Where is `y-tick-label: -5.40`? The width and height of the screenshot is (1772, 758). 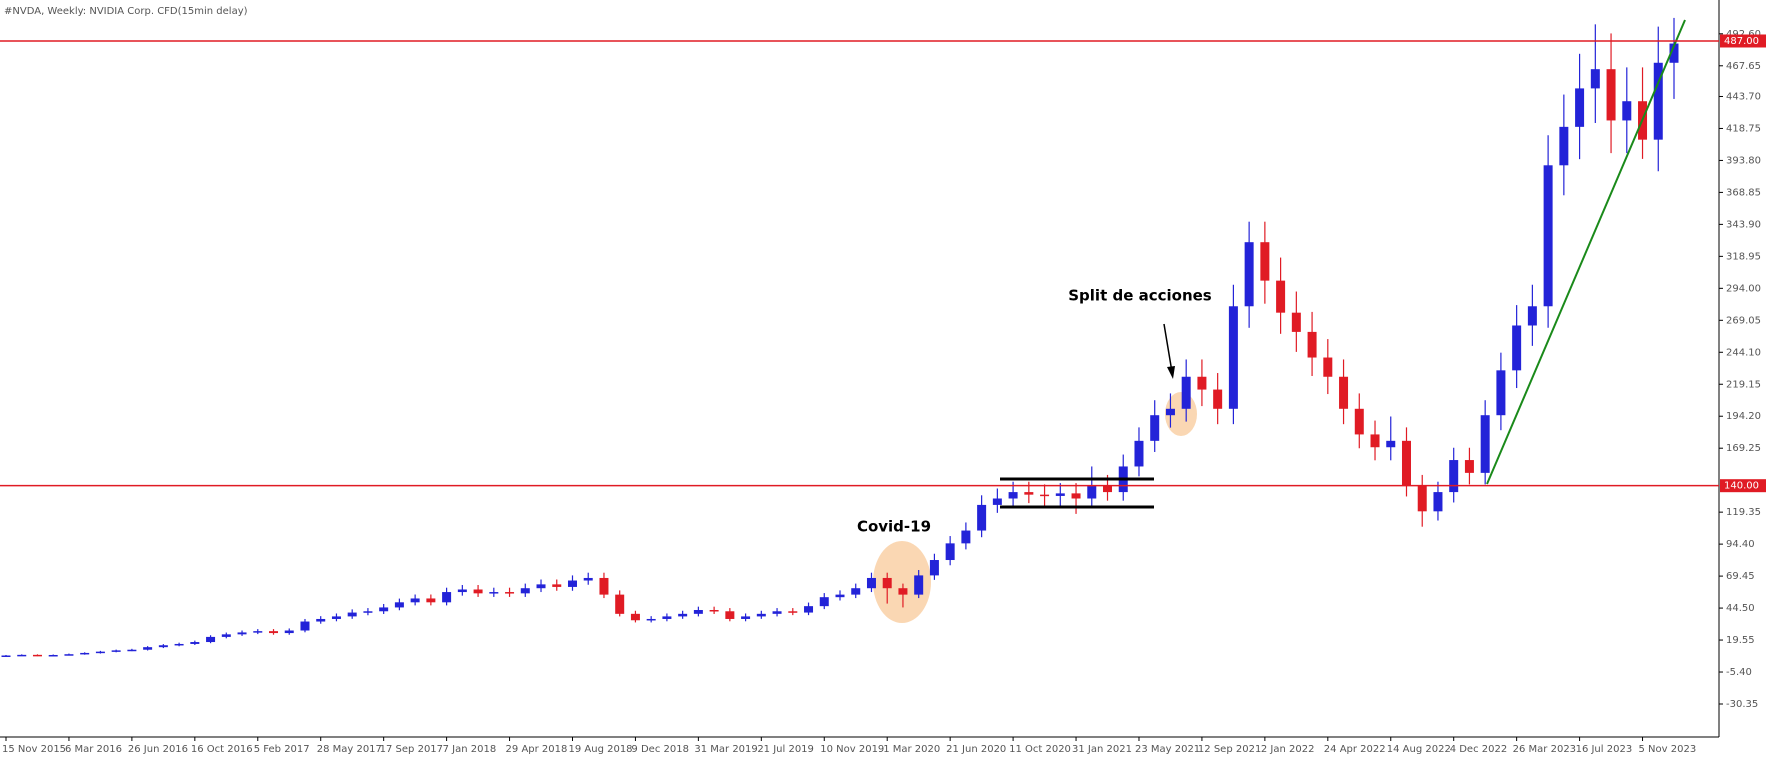
y-tick-label: -5.40 is located at coordinates (1739, 672).